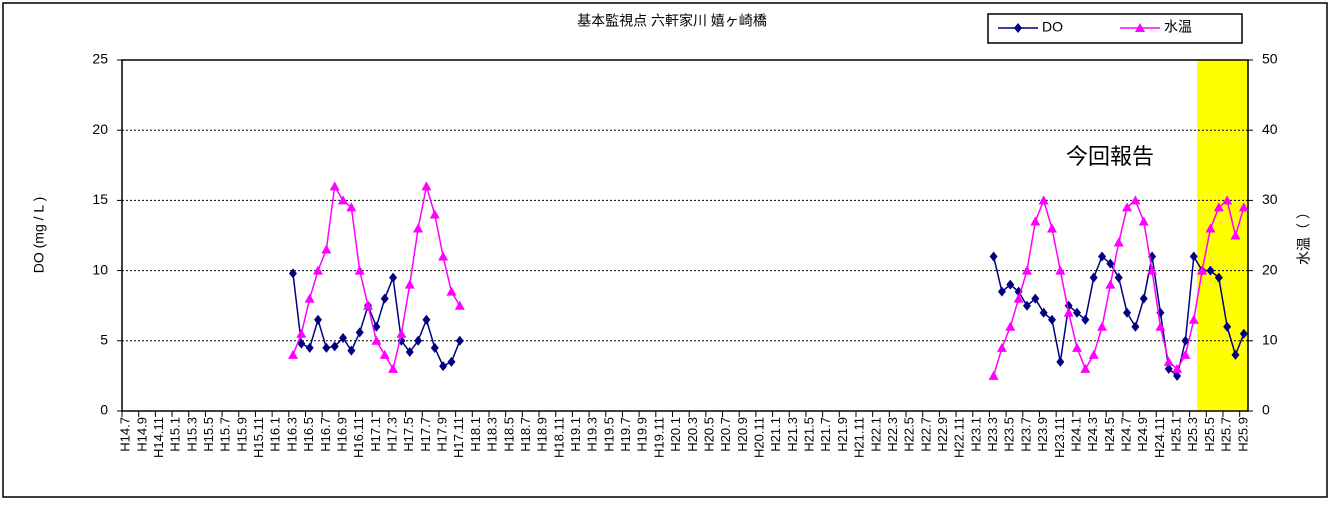  What do you see at coordinates (792, 434) in the screenshot?
I see `x-tick-label: H21.3` at bounding box center [792, 434].